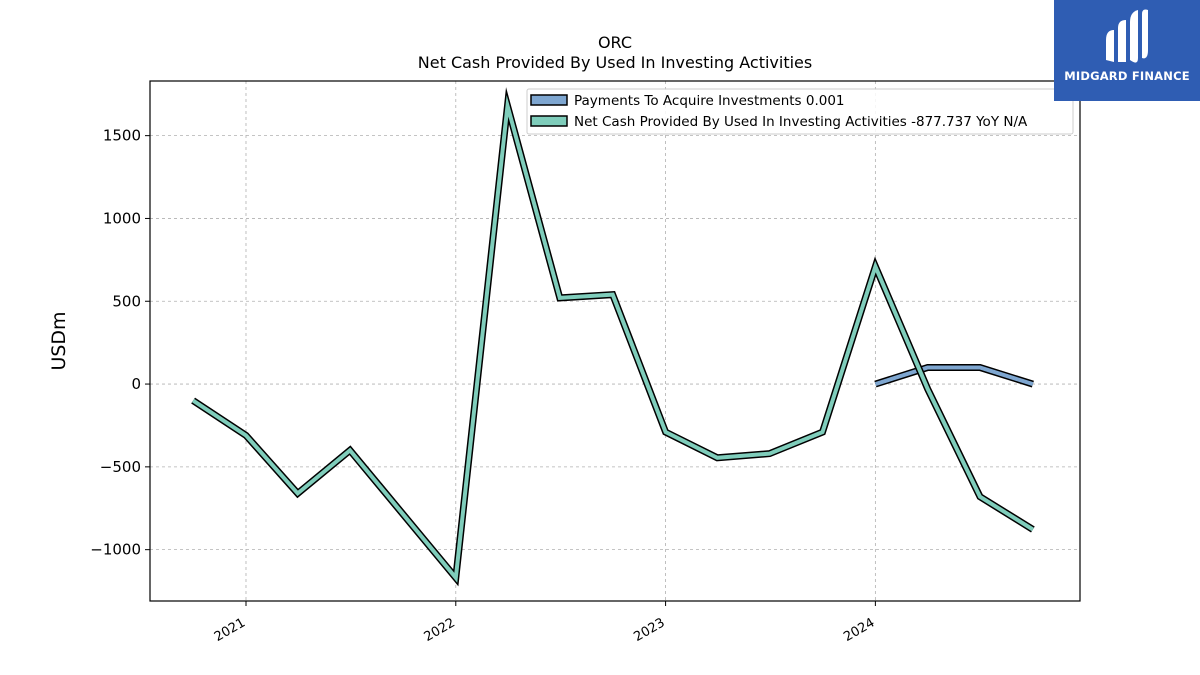 The width and height of the screenshot is (1200, 675). What do you see at coordinates (122, 218) in the screenshot?
I see `y-tick-label: 1000` at bounding box center [122, 218].